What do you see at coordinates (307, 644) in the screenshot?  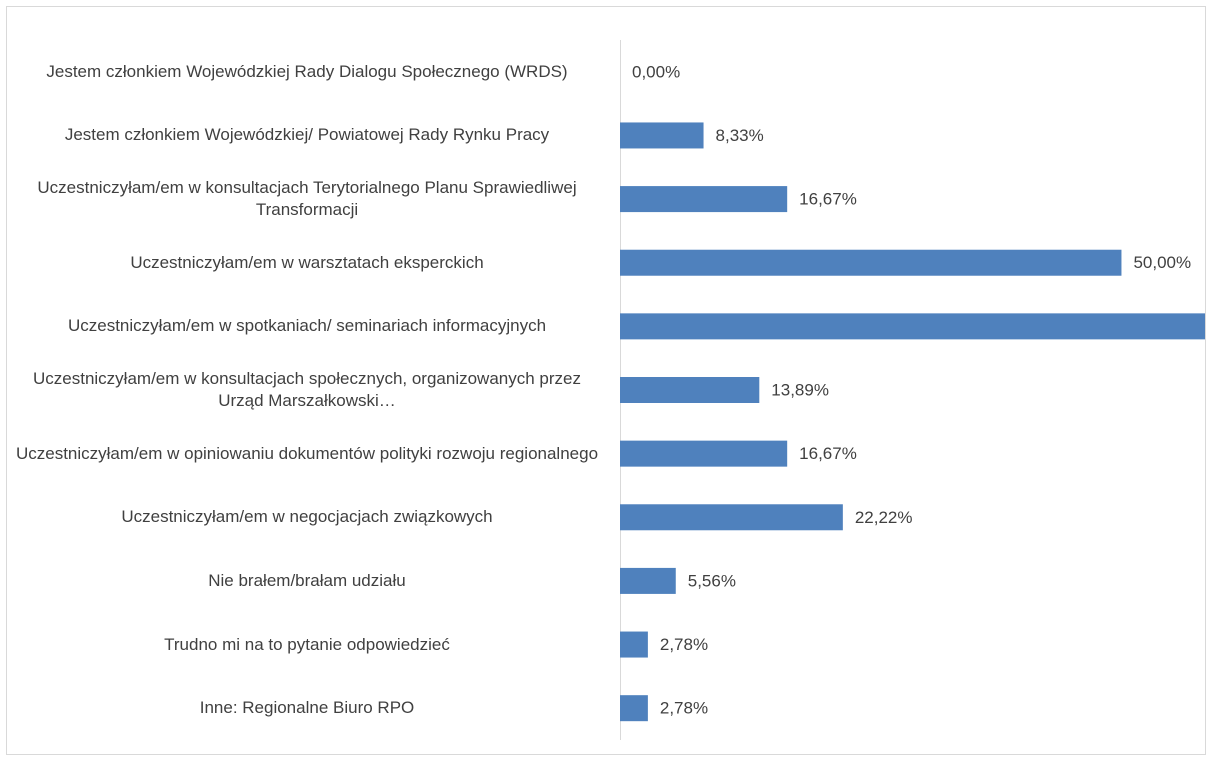 I see `category-label: Trudno mi na to pytanie odpowiedzieć` at bounding box center [307, 644].